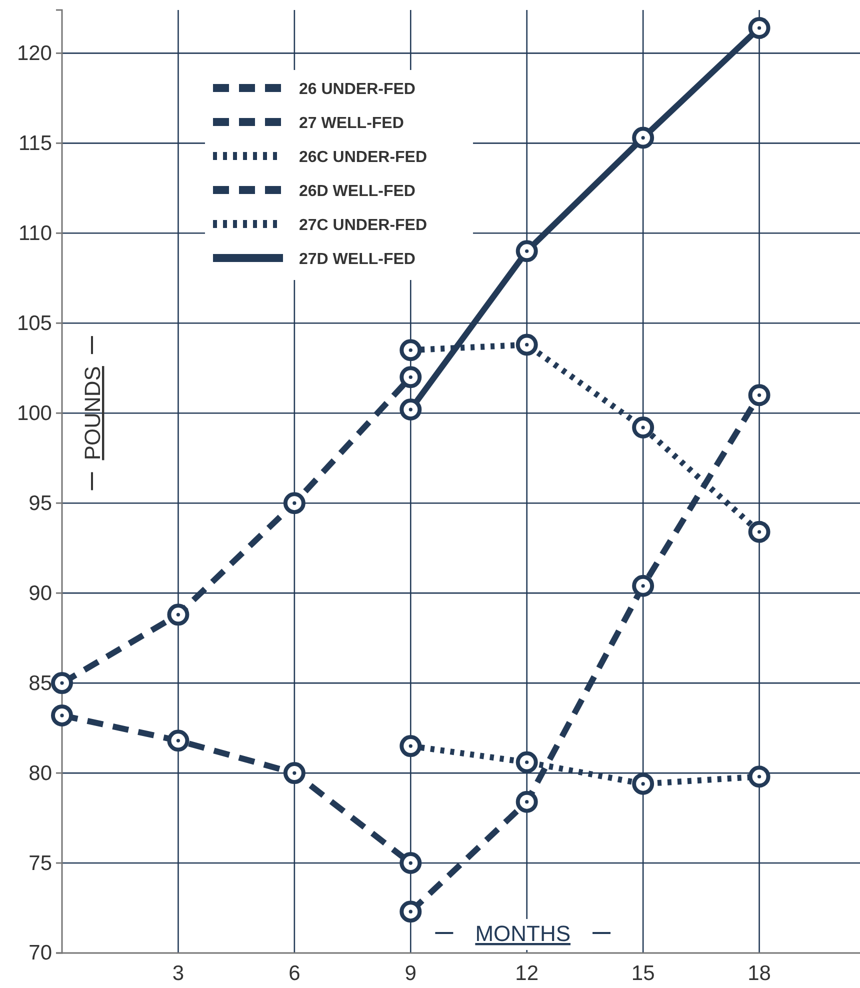 This screenshot has width=860, height=988. I want to click on legend-label: 26C UNDER-FED, so click(363, 157).